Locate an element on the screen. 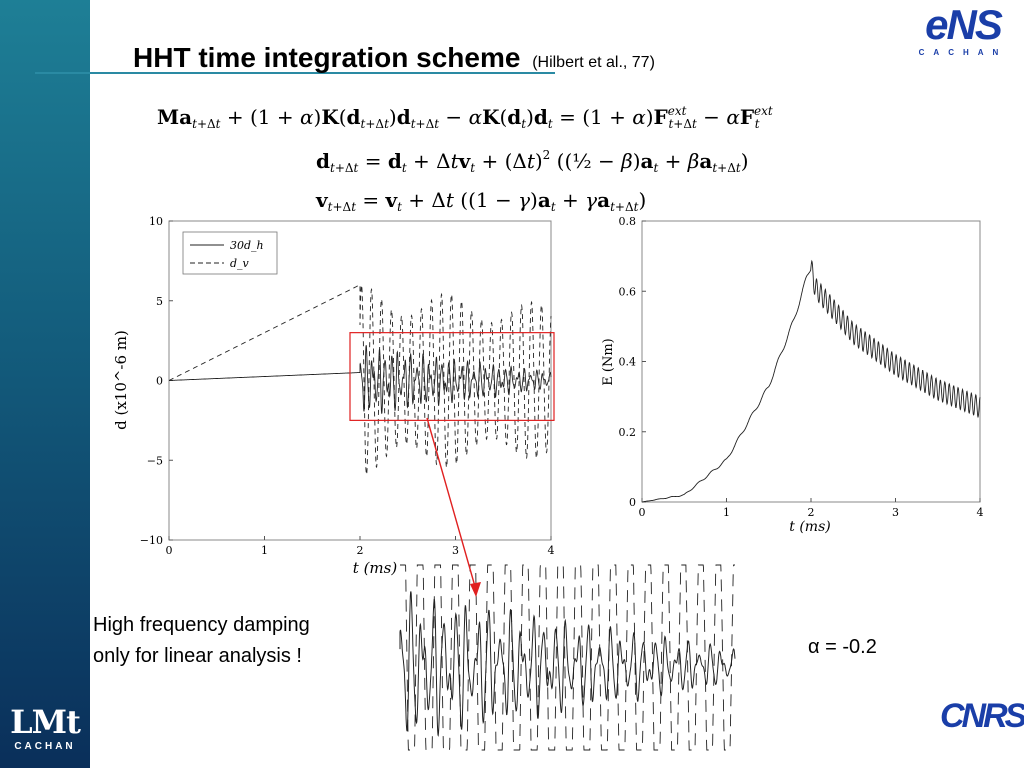 The image size is (1024, 768). displacement-xtick-label: 4 is located at coordinates (551, 550).